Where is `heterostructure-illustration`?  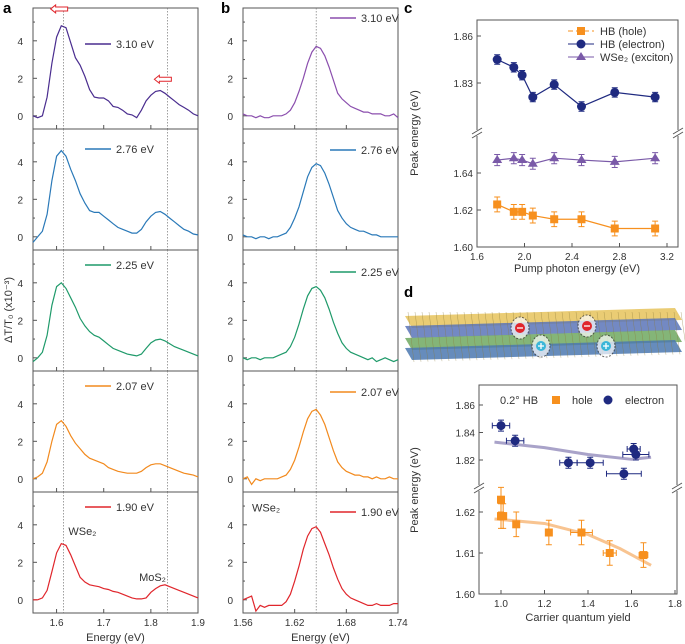
heterostructure-illustration is located at coordinates (545, 335).